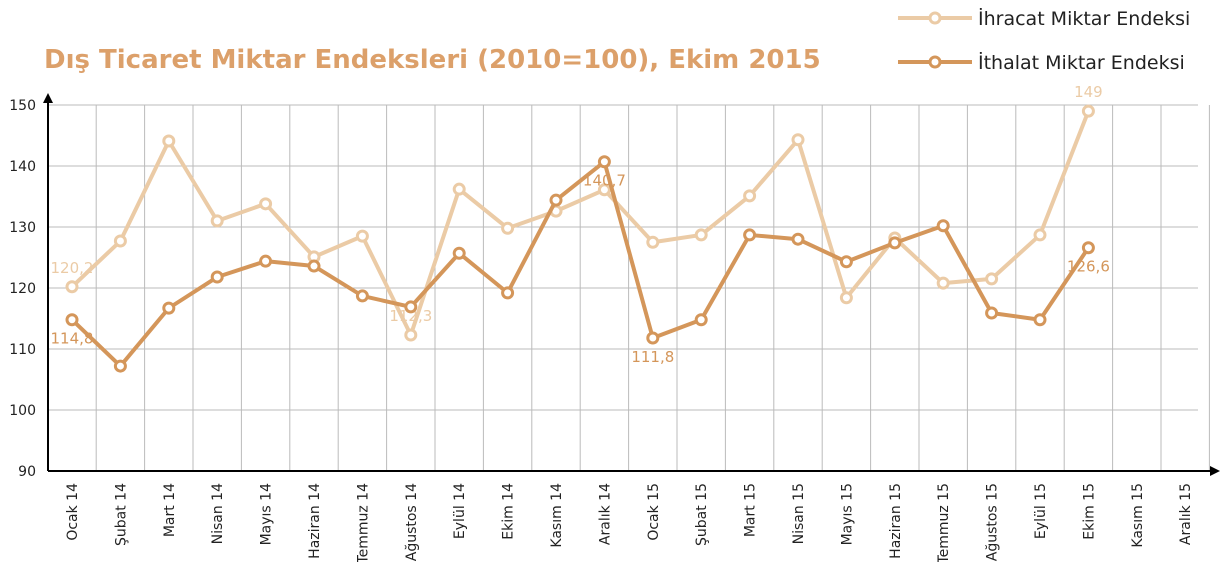 The height and width of the screenshot is (566, 1223). What do you see at coordinates (267, 514) in the screenshot?
I see `x-tick-label: Mayıs 14` at bounding box center [267, 514].